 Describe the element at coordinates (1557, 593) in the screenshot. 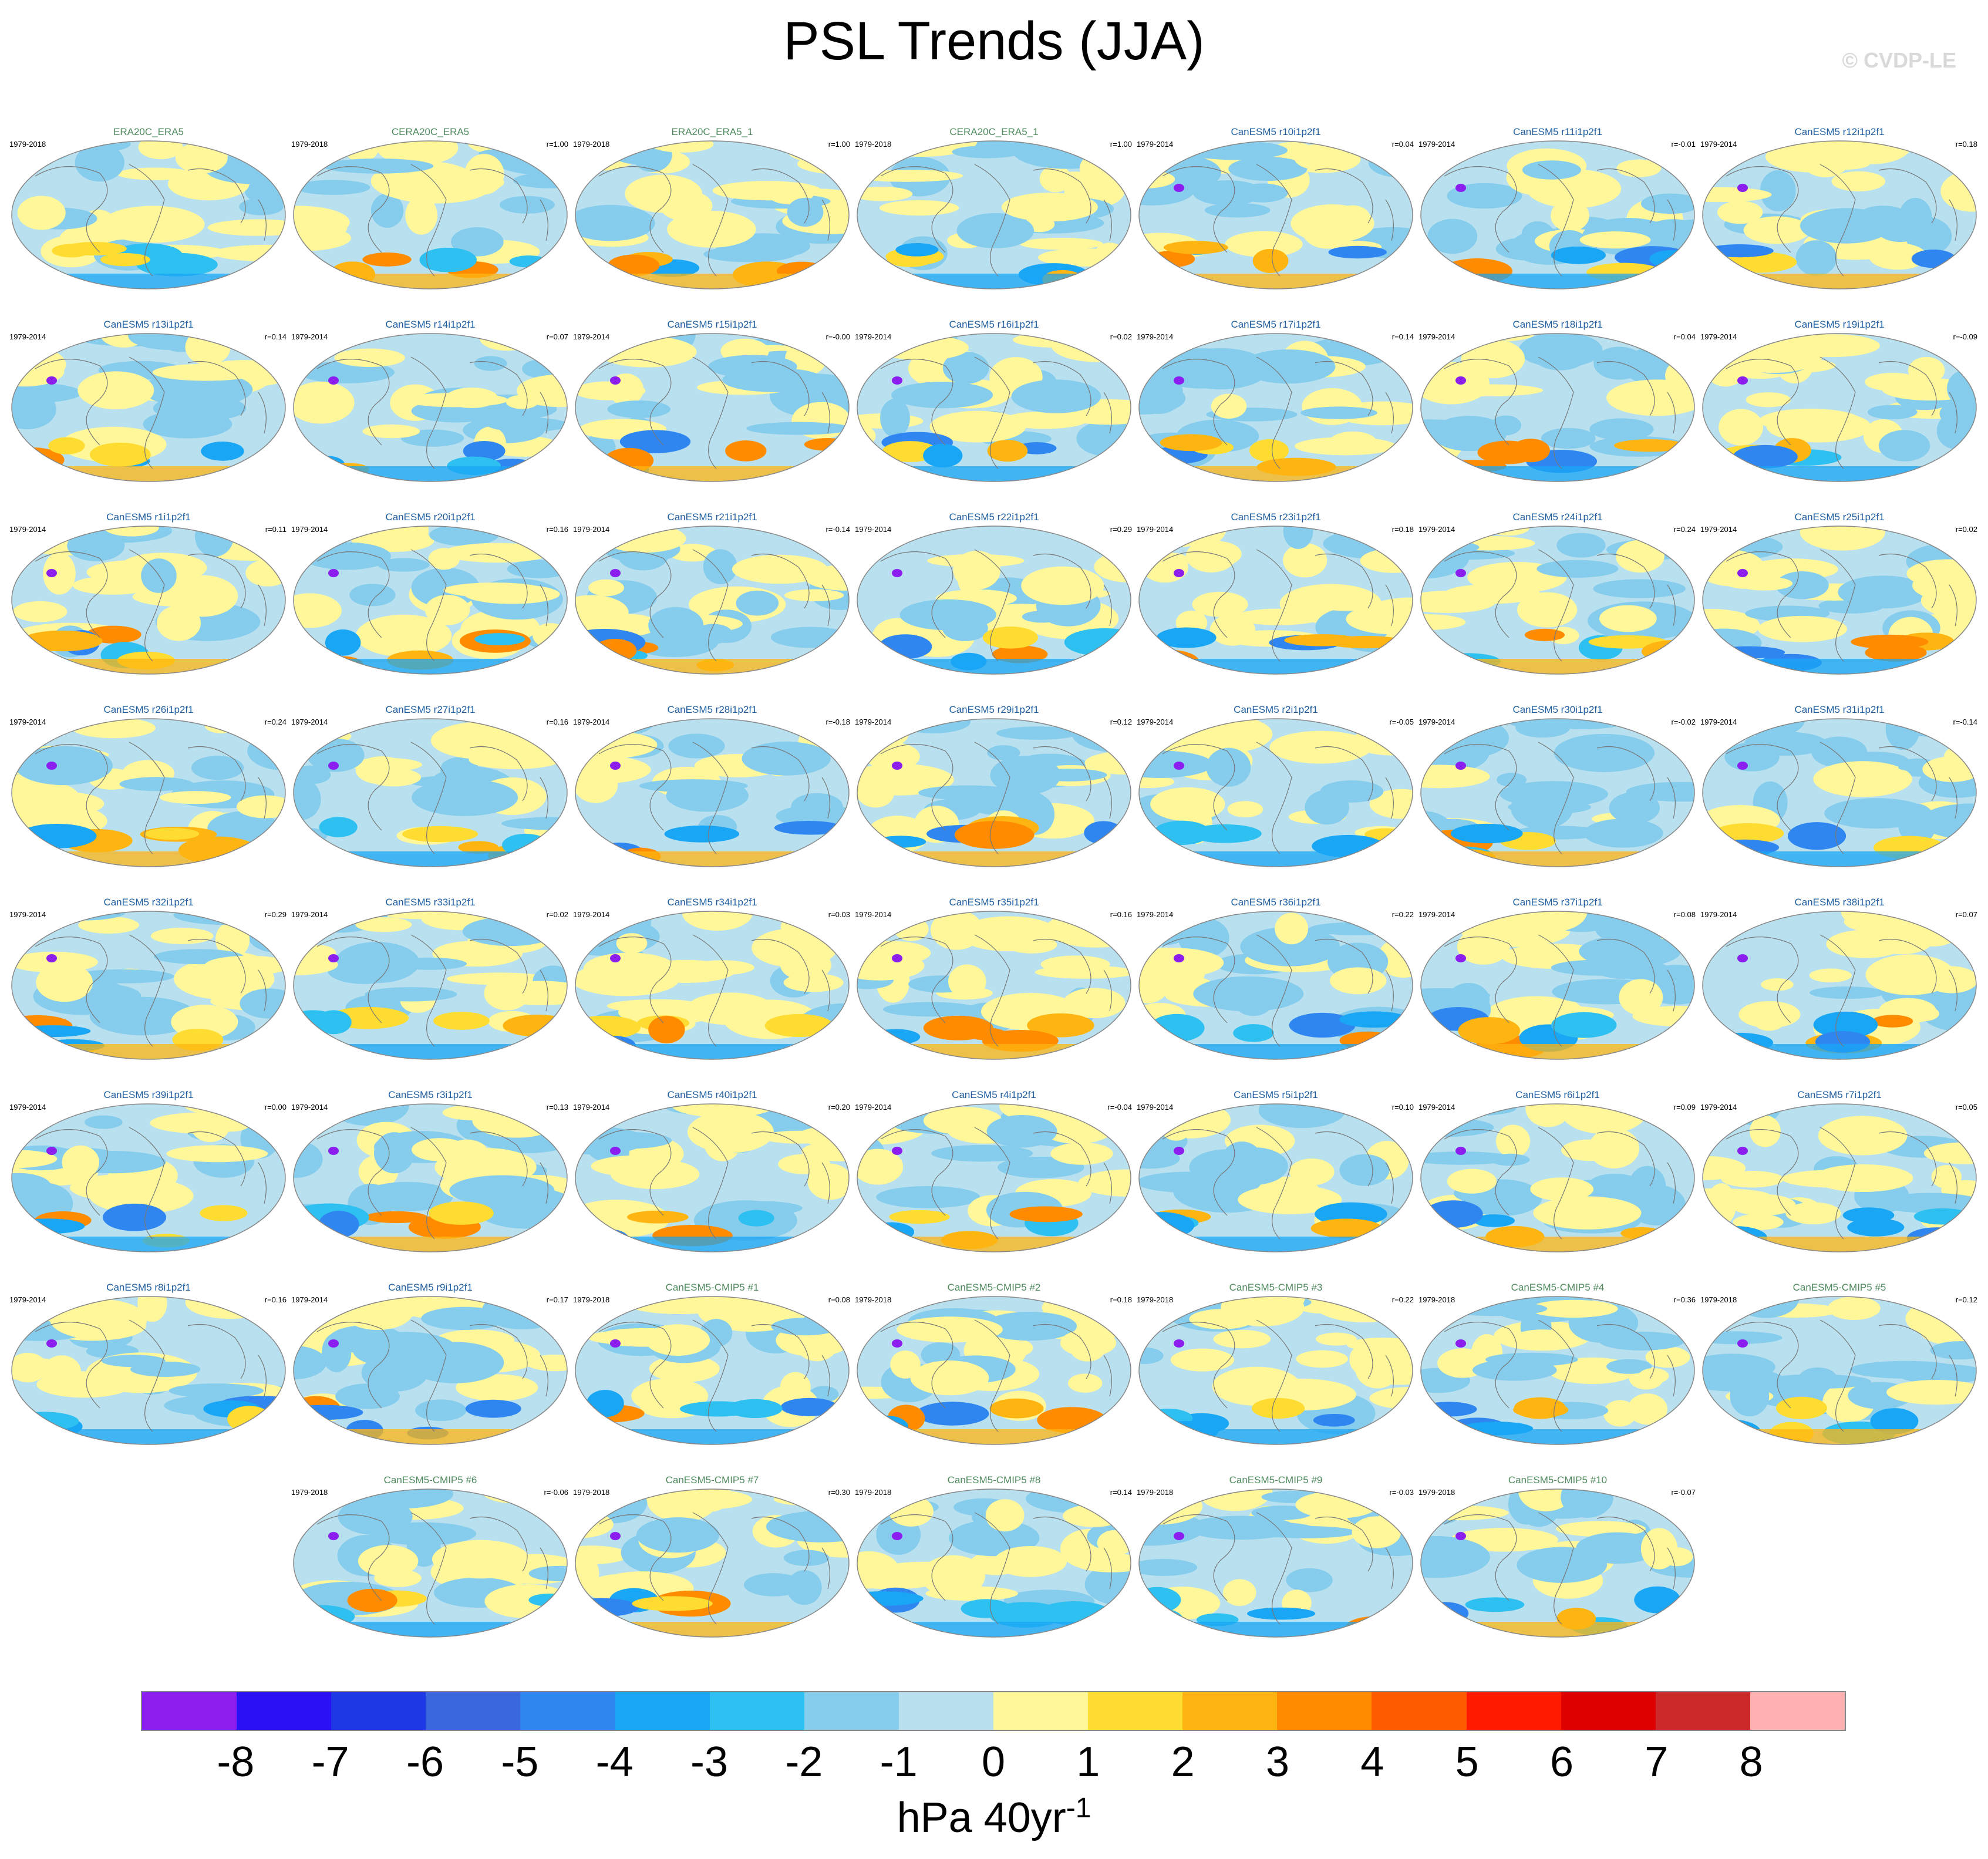

I see `map-panel: CanESM5 r24i1p2f1 1979-2014 r=0.24` at that location.